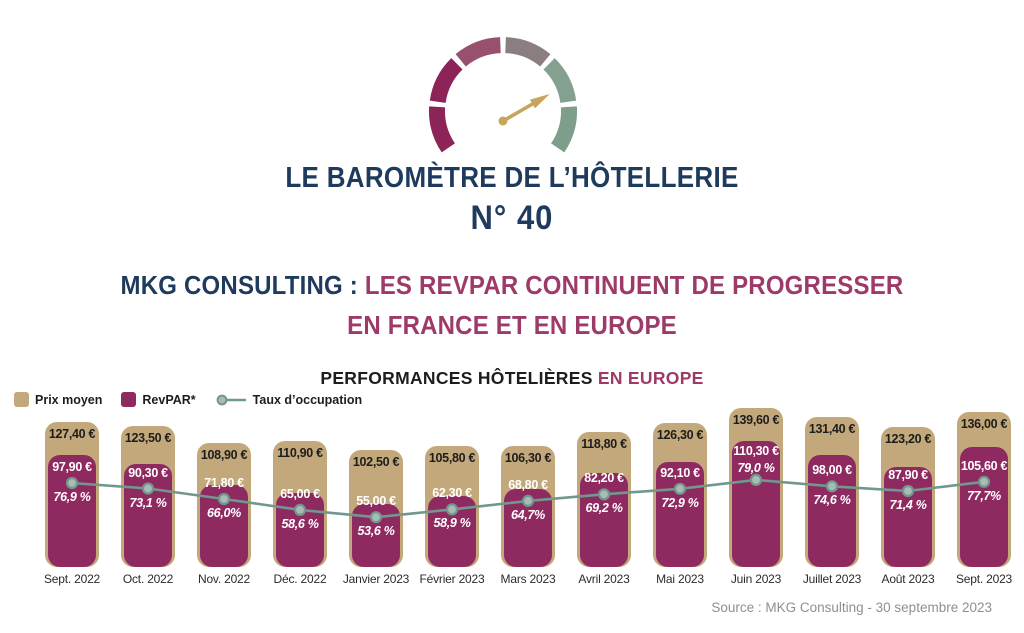 The image size is (1024, 633). Describe the element at coordinates (528, 514) in the screenshot. I see `occupancy-value-label: 64,7%` at that location.